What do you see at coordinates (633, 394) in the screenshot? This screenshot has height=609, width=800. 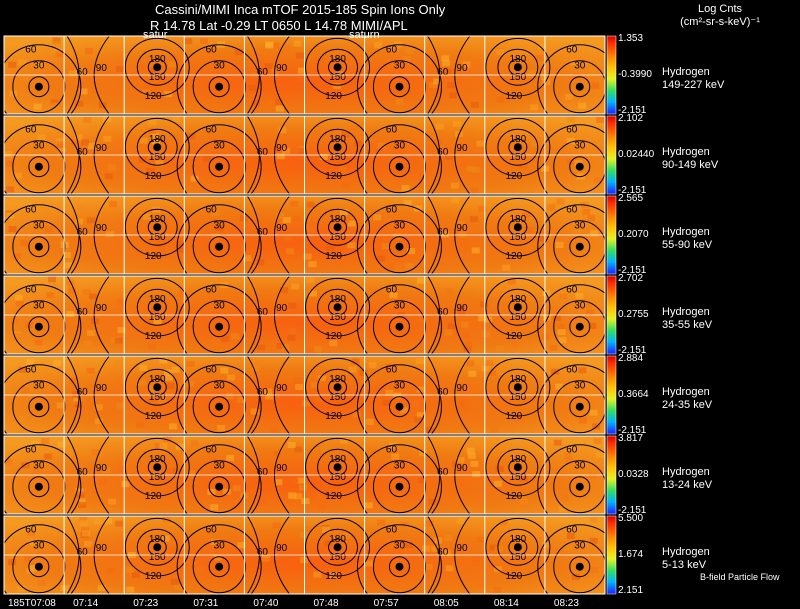 I see `colorbar-mid-label: 0.3664` at bounding box center [633, 394].